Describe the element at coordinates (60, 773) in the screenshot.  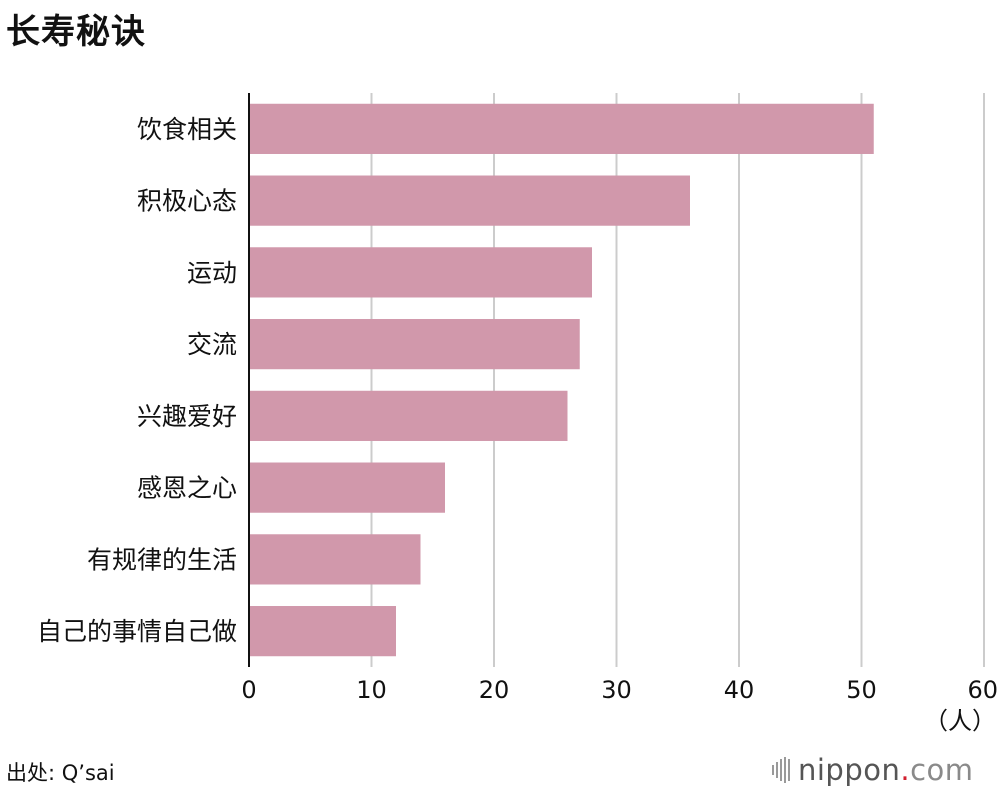
I see `source-note: 出处: Q’sai` at that location.